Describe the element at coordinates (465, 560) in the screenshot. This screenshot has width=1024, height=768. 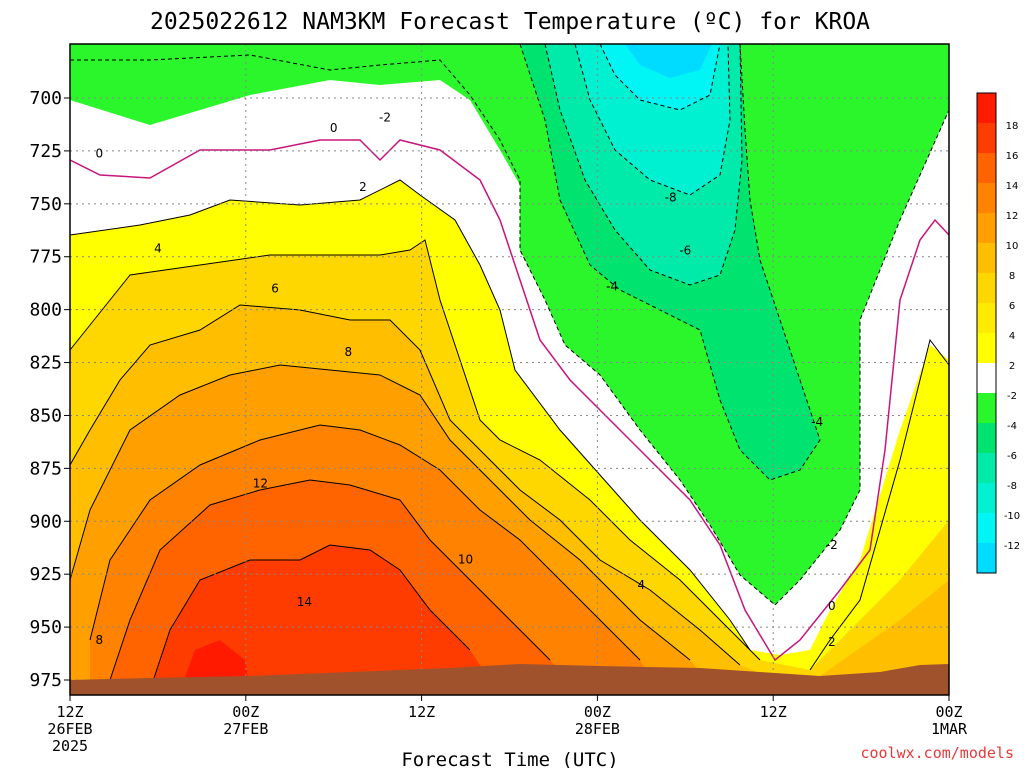
I see `contour-label: 10` at that location.